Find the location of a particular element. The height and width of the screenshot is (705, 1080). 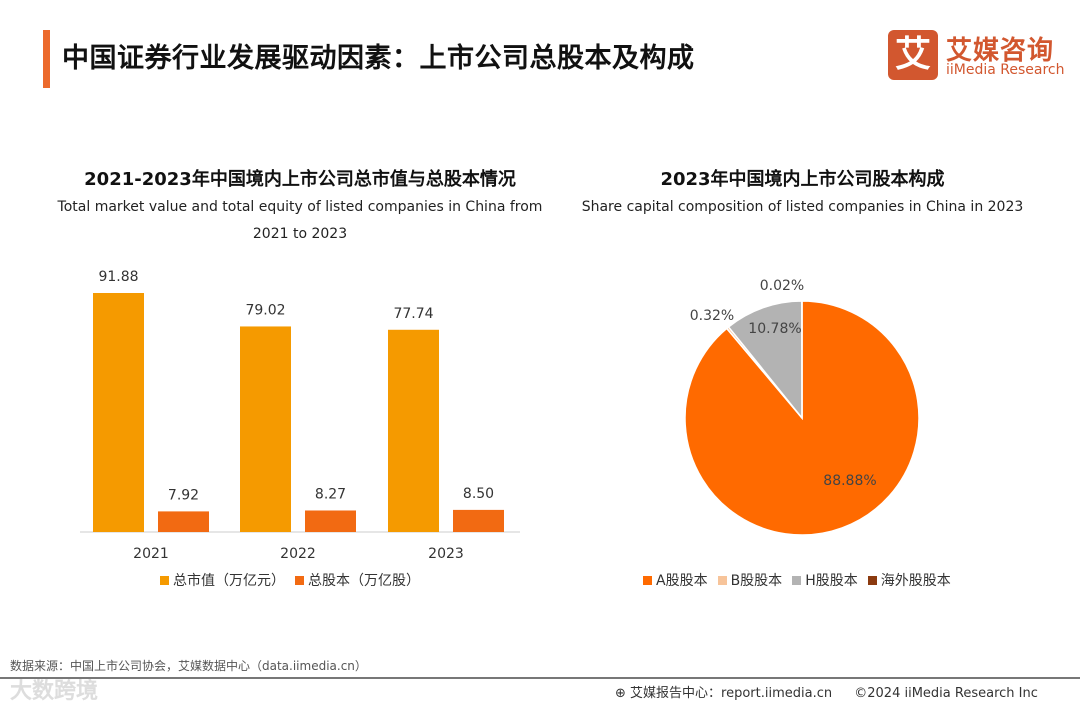

slice-label: 0.32% is located at coordinates (712, 316).